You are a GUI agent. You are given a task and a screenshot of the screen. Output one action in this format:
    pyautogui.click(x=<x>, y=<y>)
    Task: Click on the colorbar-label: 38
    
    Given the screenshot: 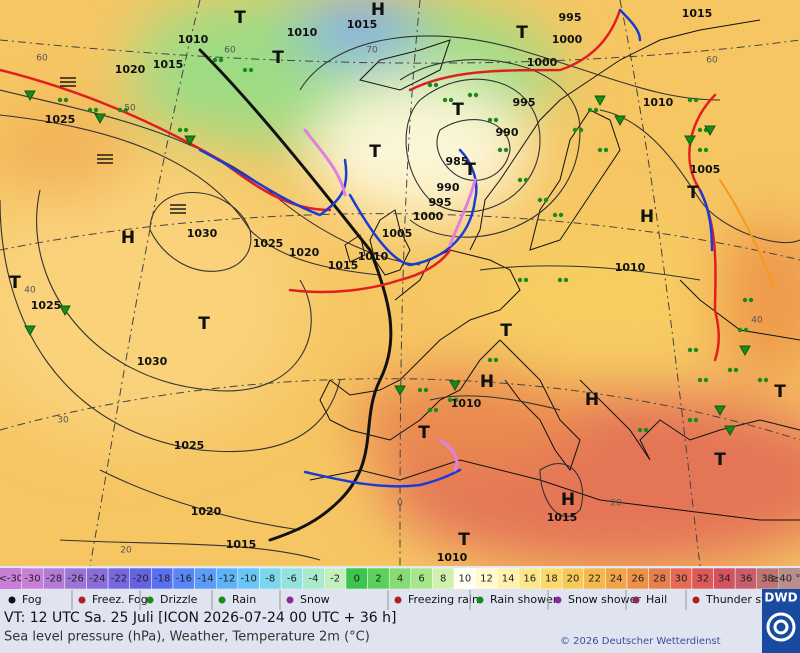 What is the action you would take?
    pyautogui.click(x=767, y=579)
    